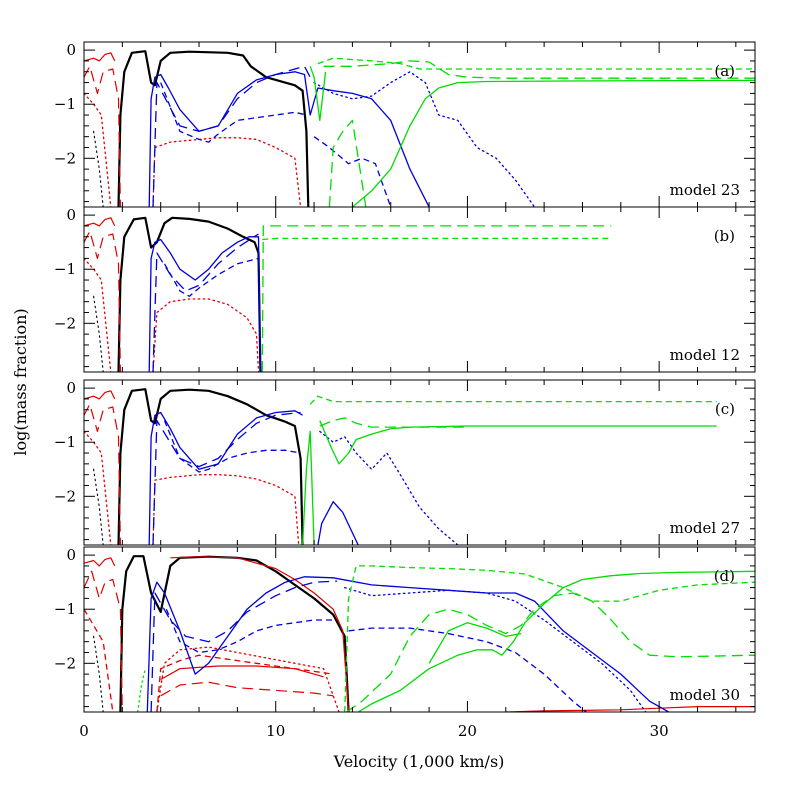 The height and width of the screenshot is (797, 797). What do you see at coordinates (20, 381) in the screenshot?
I see `y-axis-title: log(mass fraction)` at bounding box center [20, 381].